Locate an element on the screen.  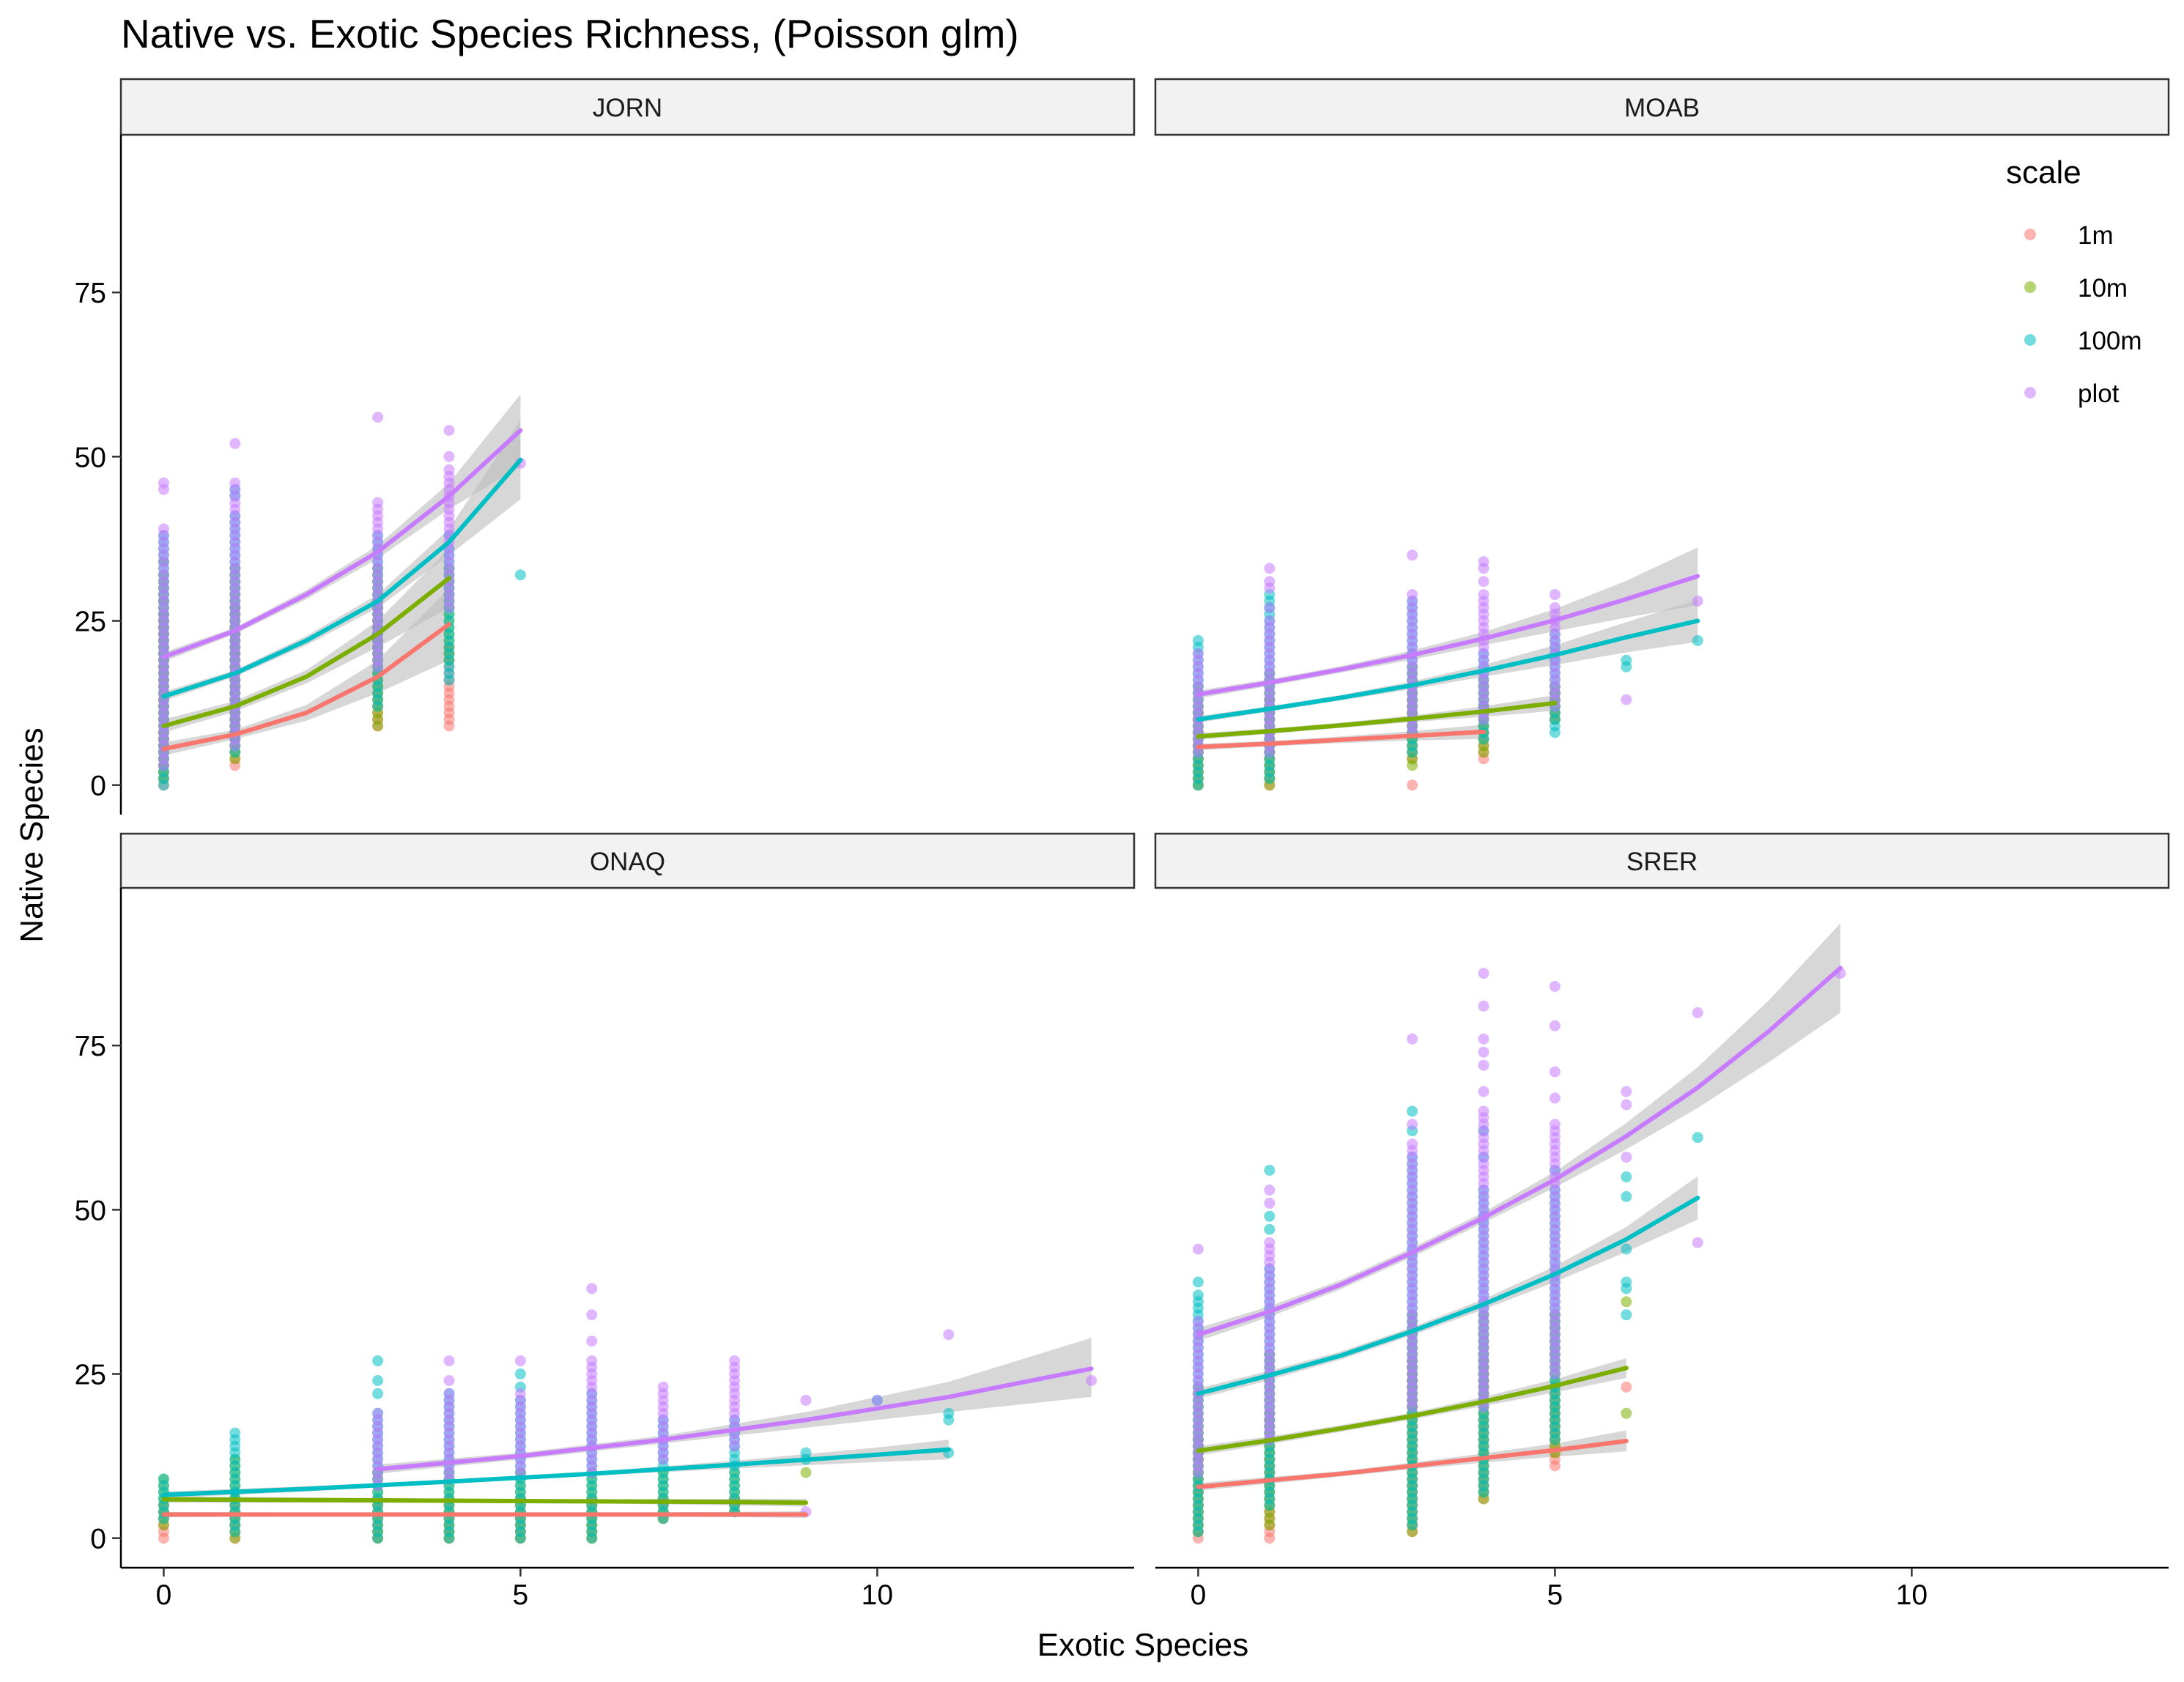
confidence-bands is located at coordinates (342, 575).